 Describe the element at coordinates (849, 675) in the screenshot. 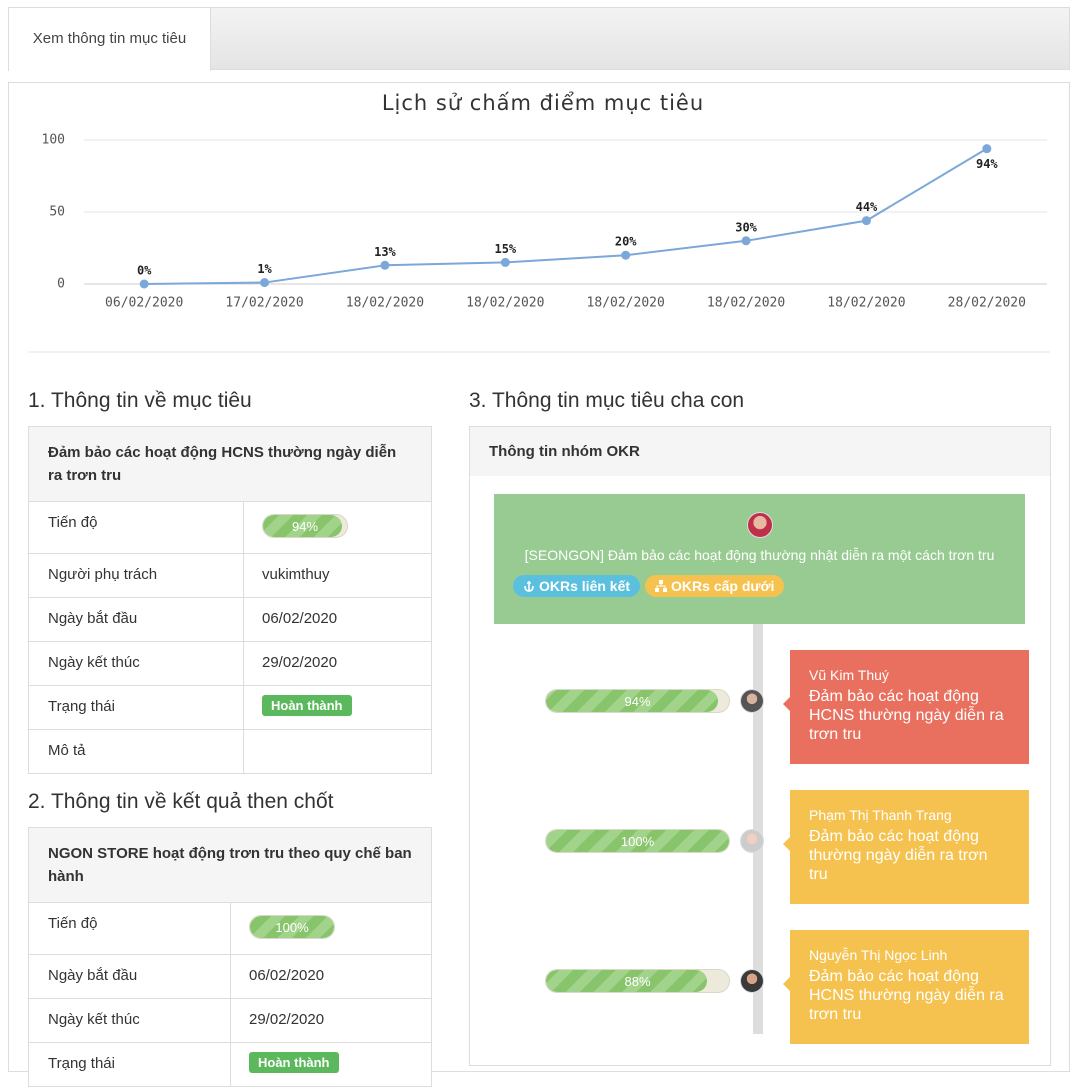

I see `child-owner: Vũ Kim Thuý` at that location.